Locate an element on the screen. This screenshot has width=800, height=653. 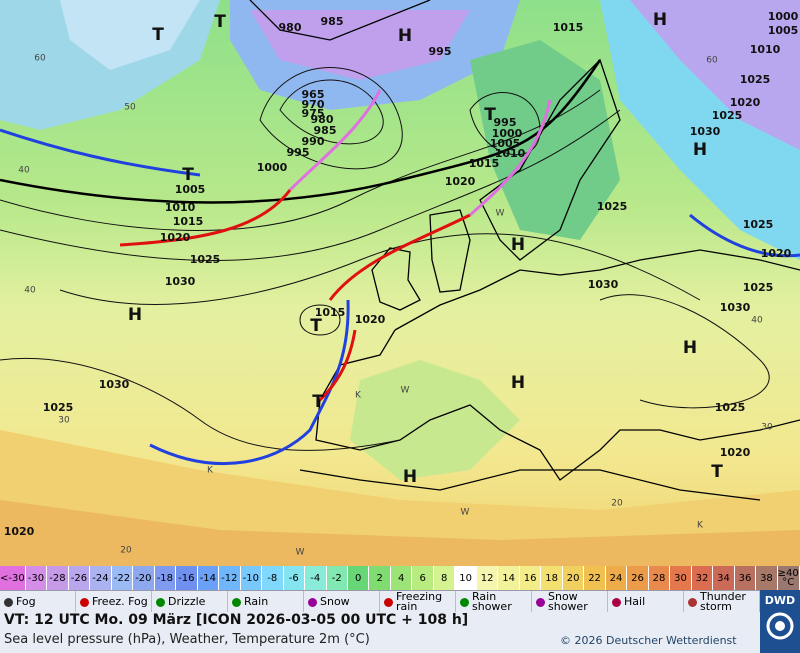
scale-cell: 2 is located at coordinates (380, 578).